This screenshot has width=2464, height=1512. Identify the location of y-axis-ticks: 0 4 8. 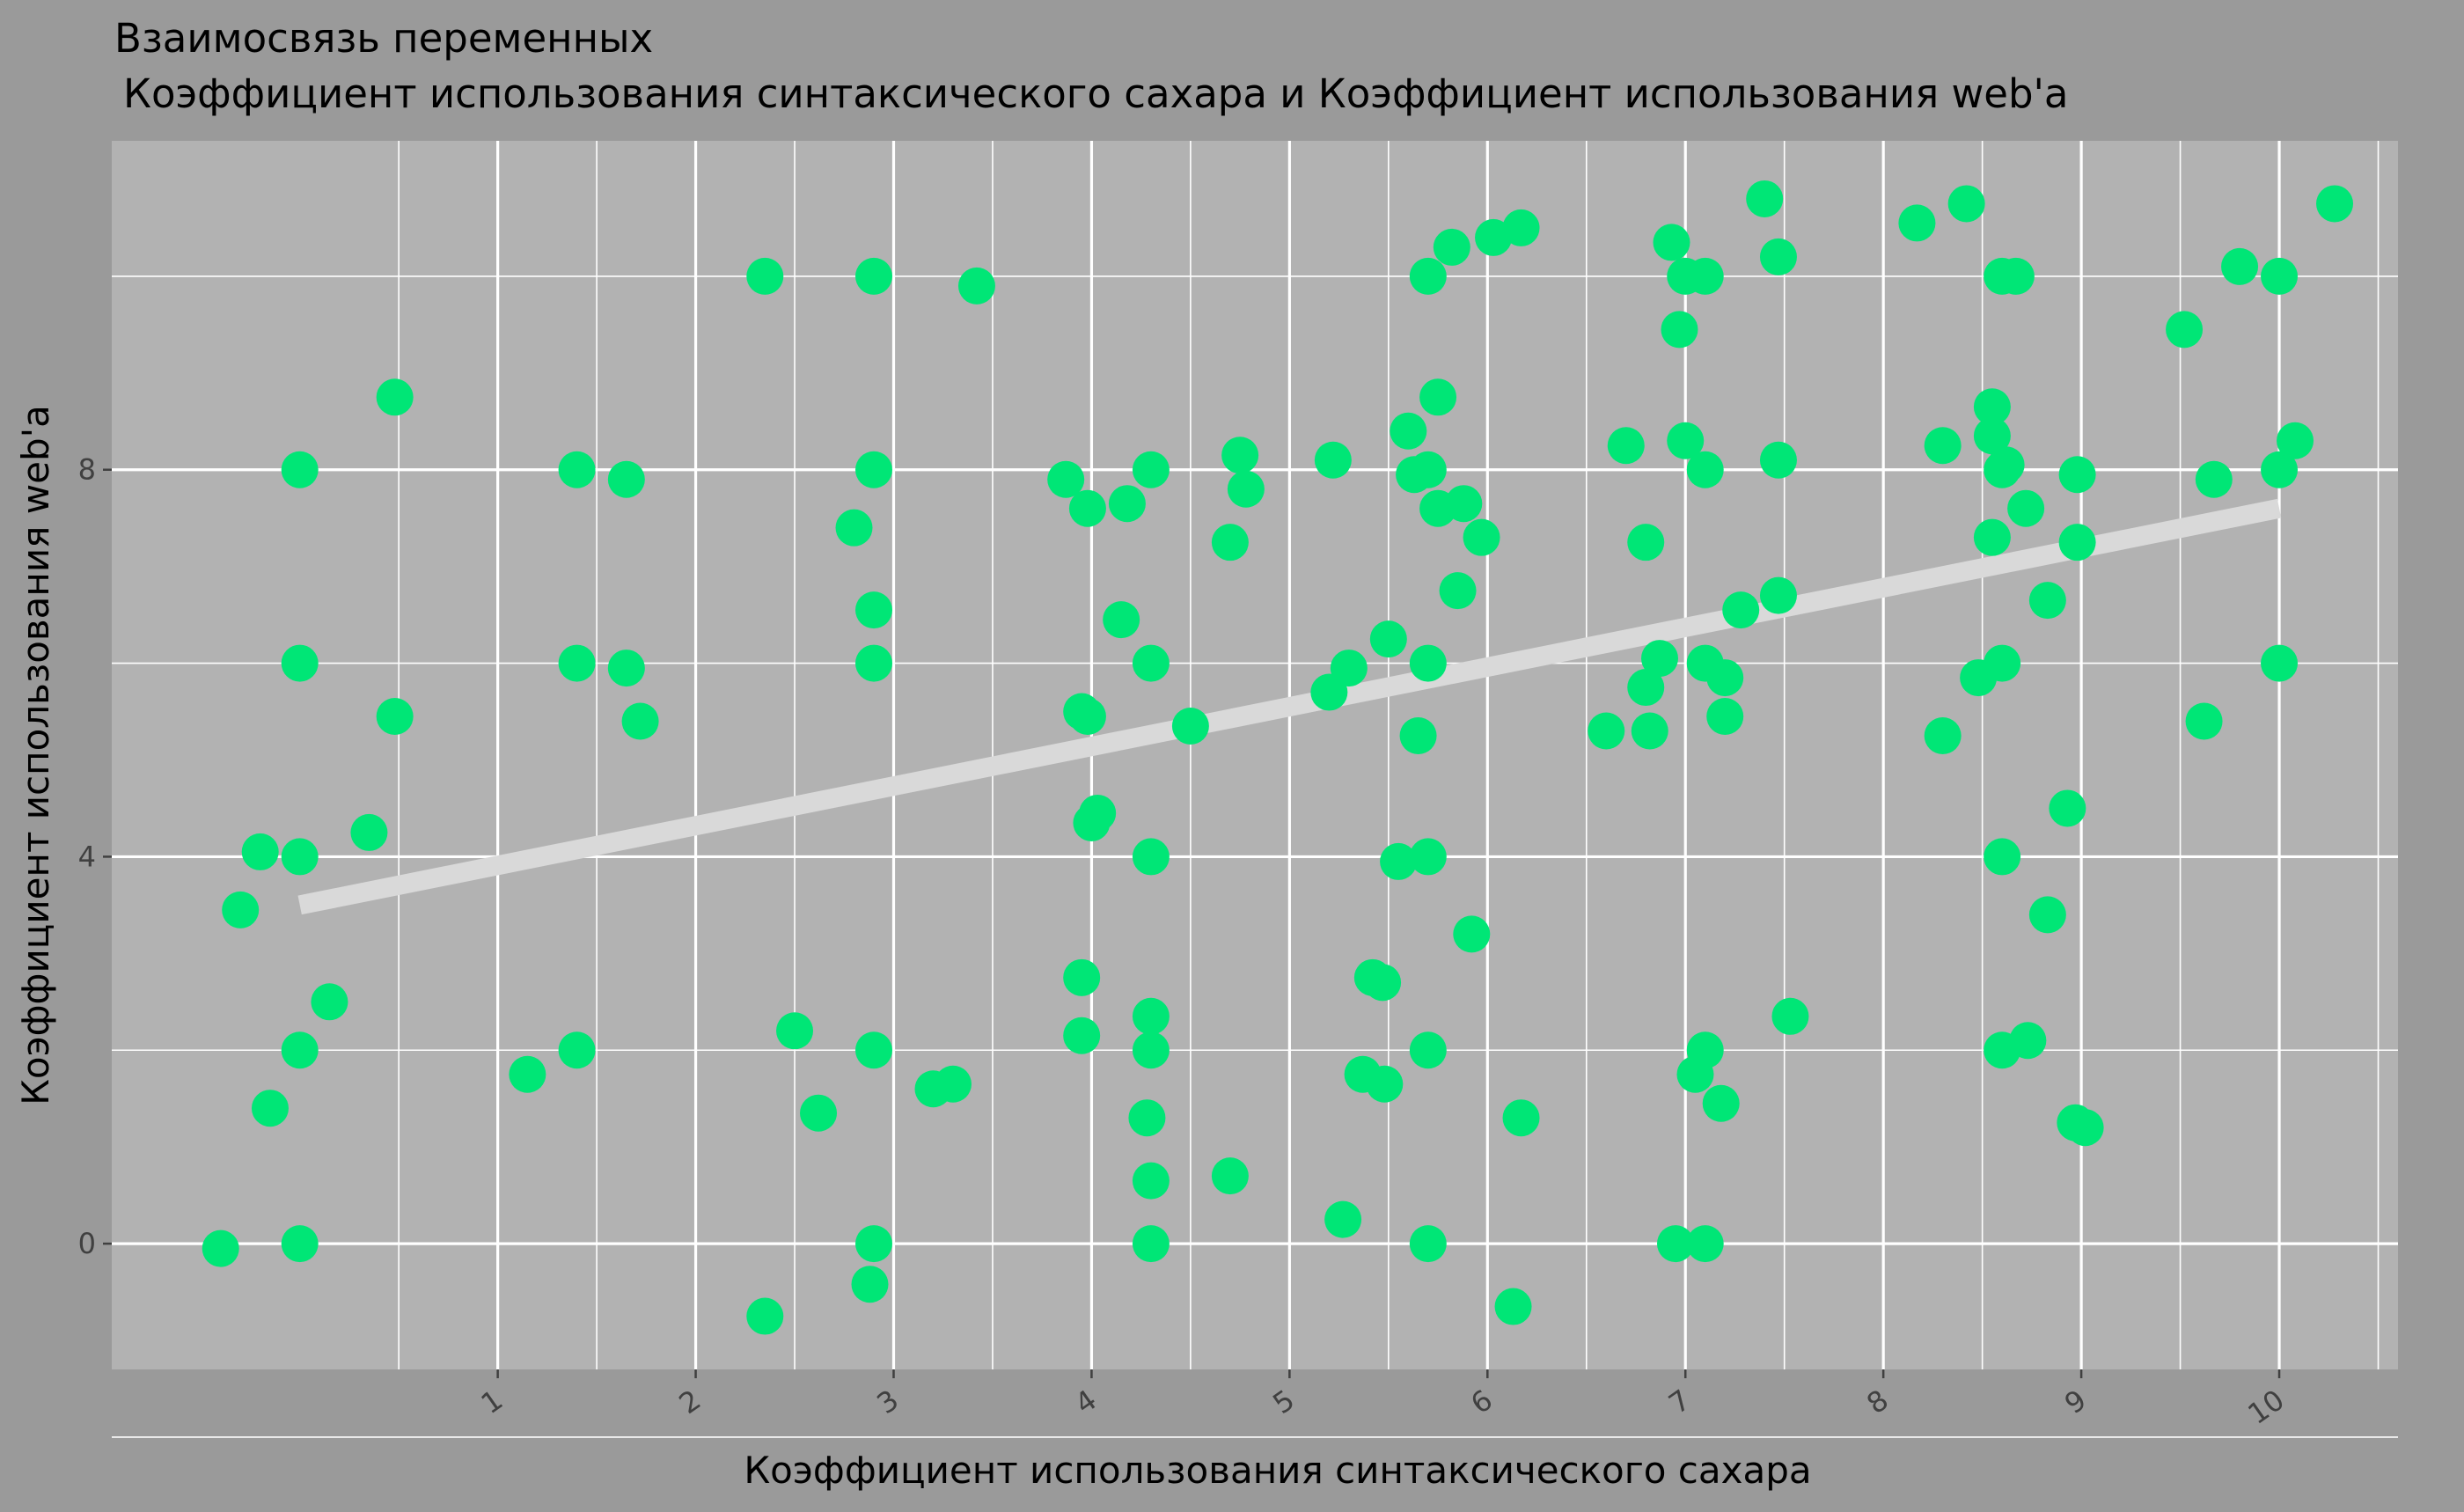
(95, 857).